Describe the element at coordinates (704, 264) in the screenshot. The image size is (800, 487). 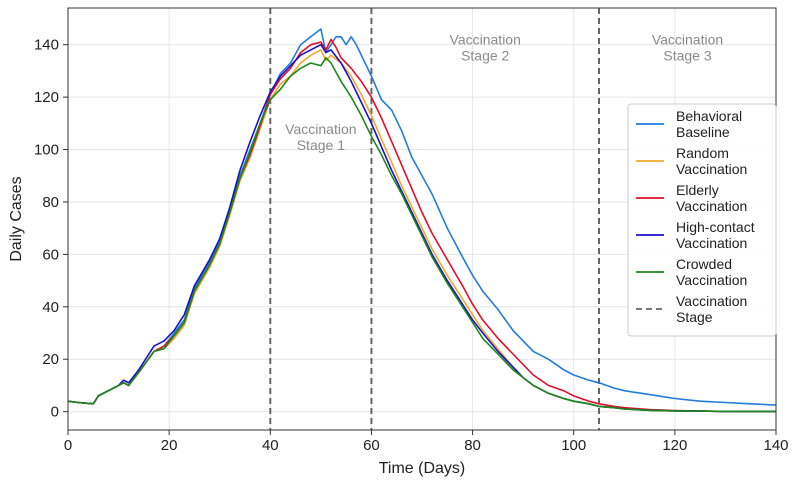
I see `legend-label-line: Crowded` at that location.